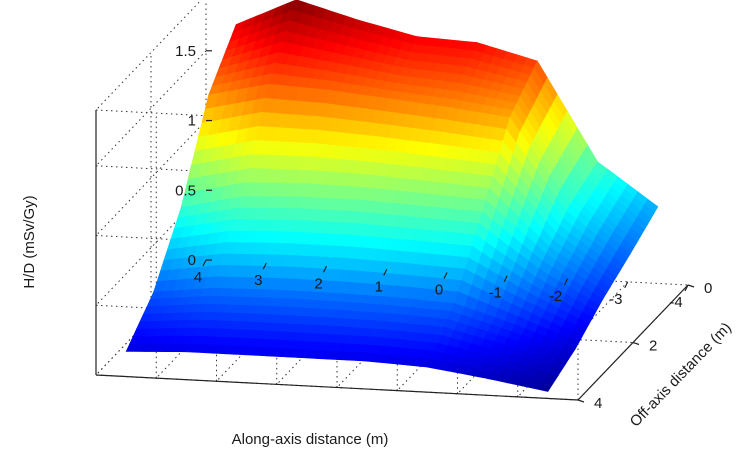 This screenshot has width=752, height=457. Describe the element at coordinates (681, 374) in the screenshot. I see `y-axis-label: Off-axis distance (m)` at that location.